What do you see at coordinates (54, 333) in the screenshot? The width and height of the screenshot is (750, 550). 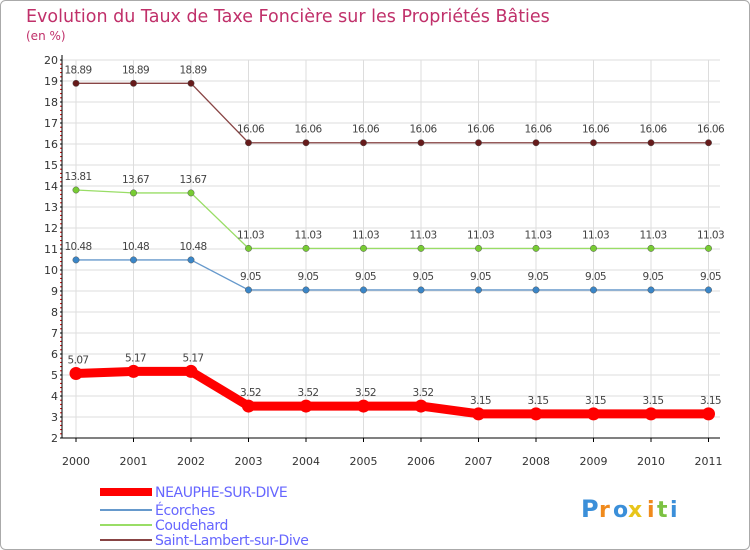 I see `y-tick-label: 7` at bounding box center [54, 333].